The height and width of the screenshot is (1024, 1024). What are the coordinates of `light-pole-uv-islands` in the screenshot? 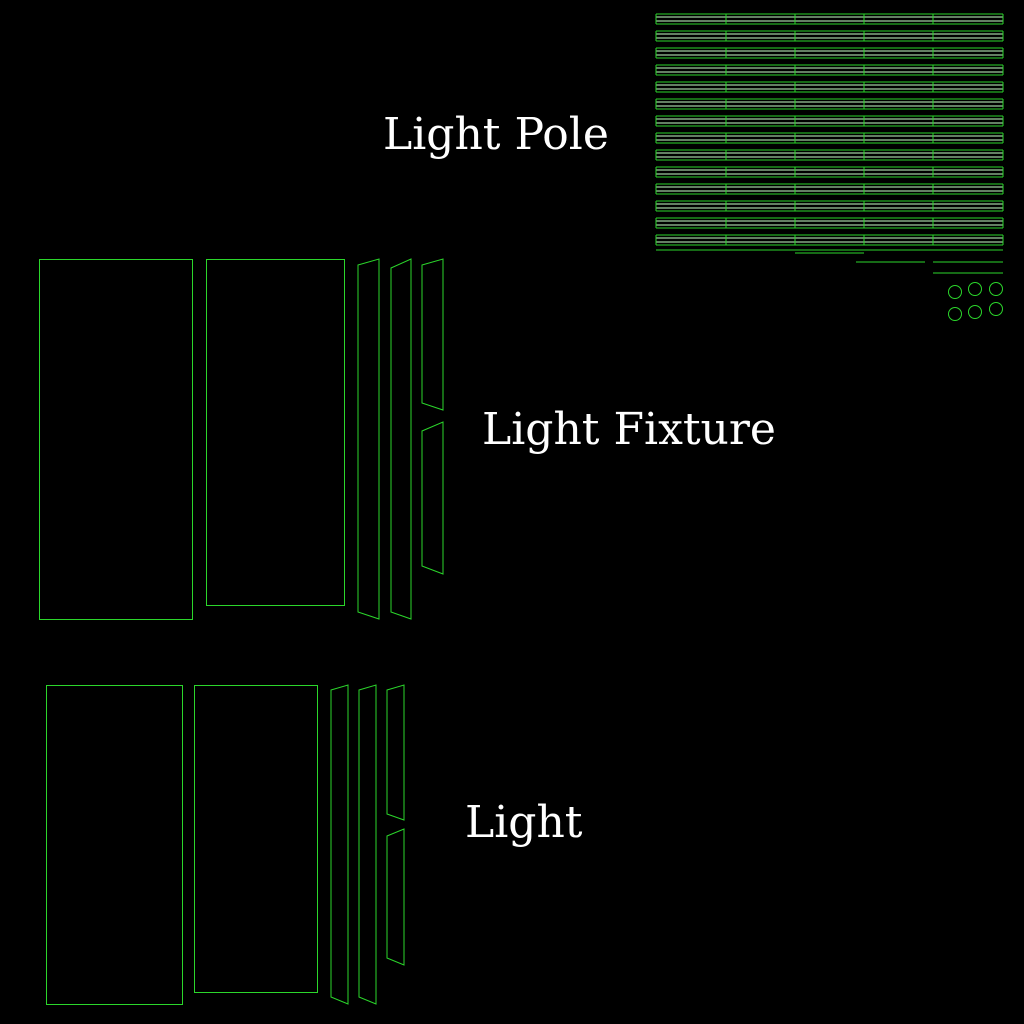 It's located at (829, 167).